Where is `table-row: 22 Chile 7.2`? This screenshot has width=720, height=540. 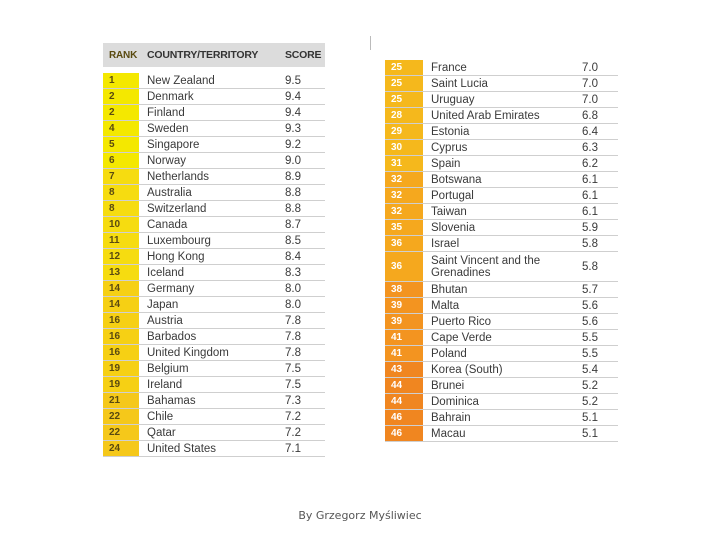
table-row: 22 Chile 7.2 is located at coordinates (214, 417).